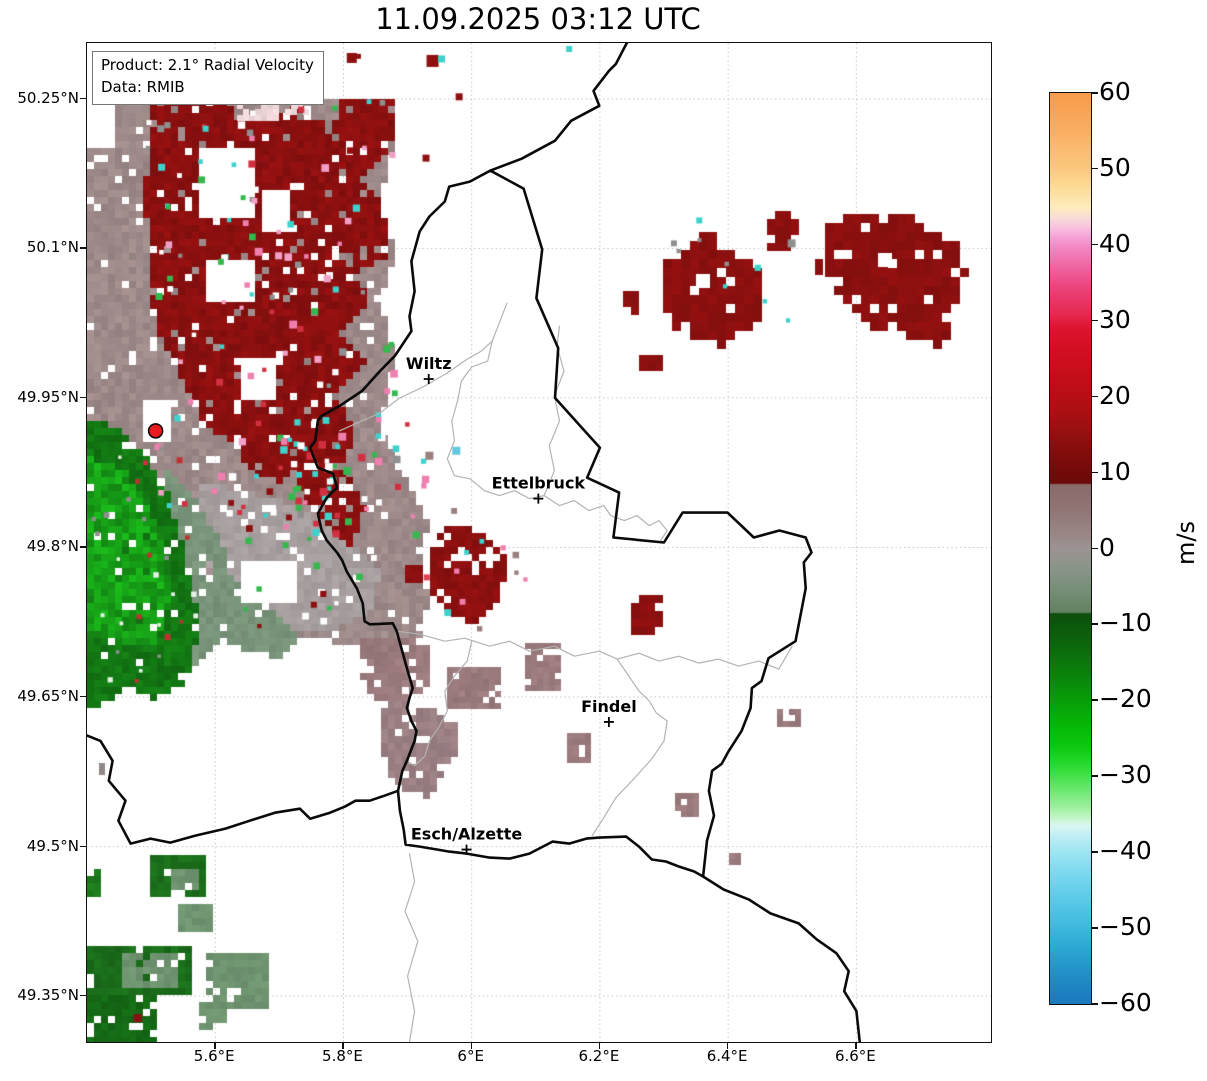 Image resolution: width=1207 pixels, height=1081 pixels. What do you see at coordinates (1070, 548) in the screenshot?
I see `colorbar` at bounding box center [1070, 548].